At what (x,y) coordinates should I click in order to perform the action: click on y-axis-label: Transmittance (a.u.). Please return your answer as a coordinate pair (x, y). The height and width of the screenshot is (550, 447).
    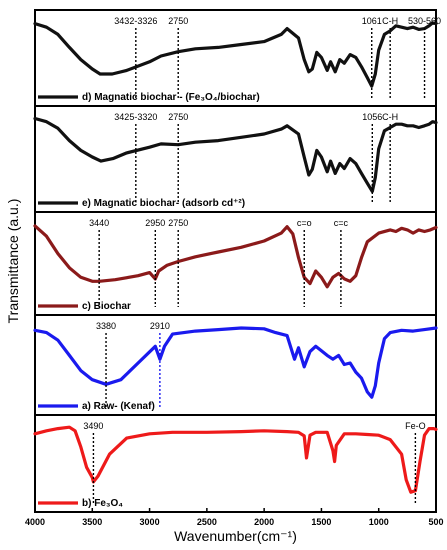
    Looking at the image, I should click on (13, 261).